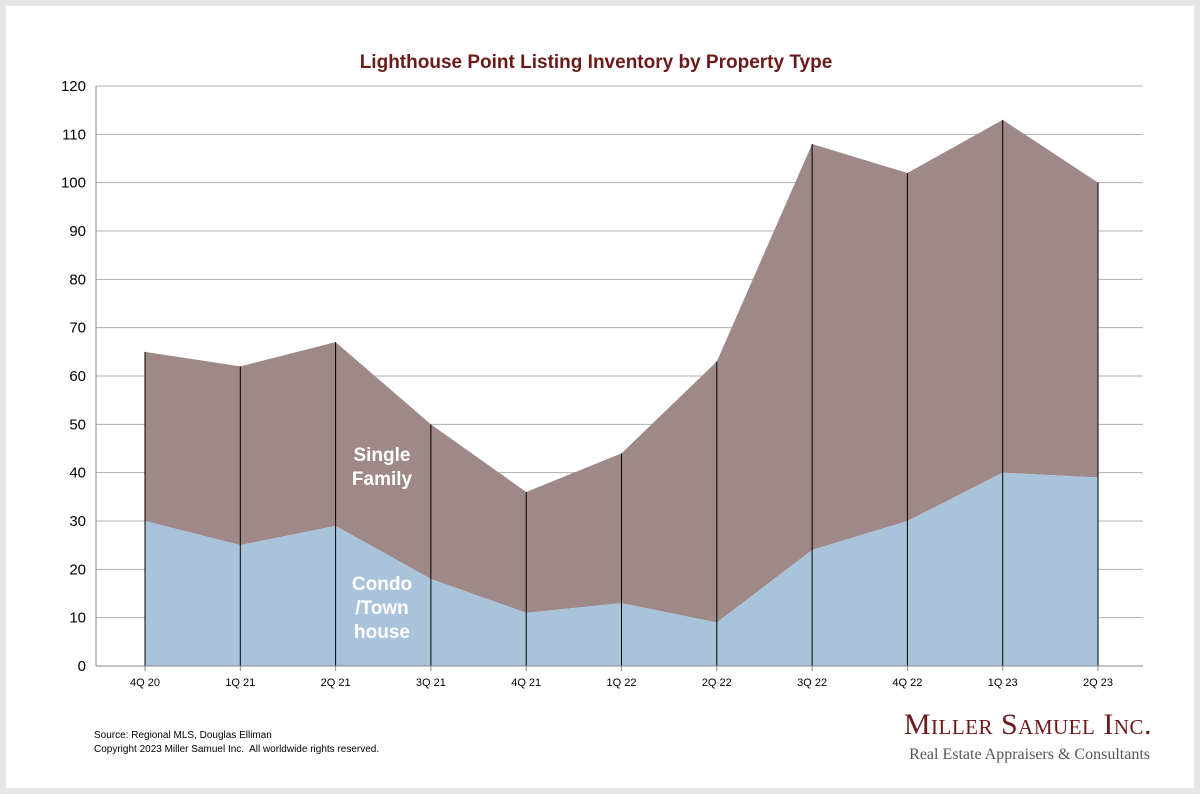  Describe the element at coordinates (382, 544) in the screenshot. I see `area-labels: Single Family Condo/Town house` at that location.